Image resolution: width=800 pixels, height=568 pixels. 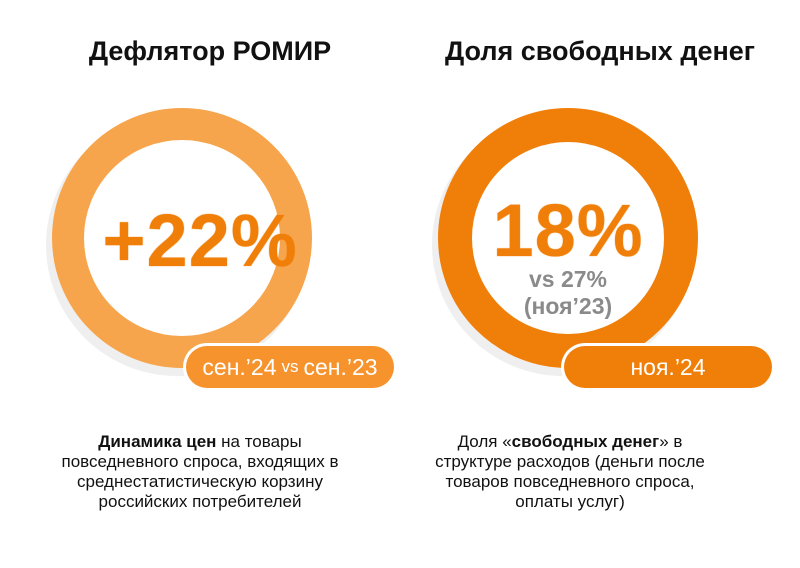 What do you see at coordinates (568, 306) in the screenshot?
I see `comparison-period: (ноя’23)` at bounding box center [568, 306].